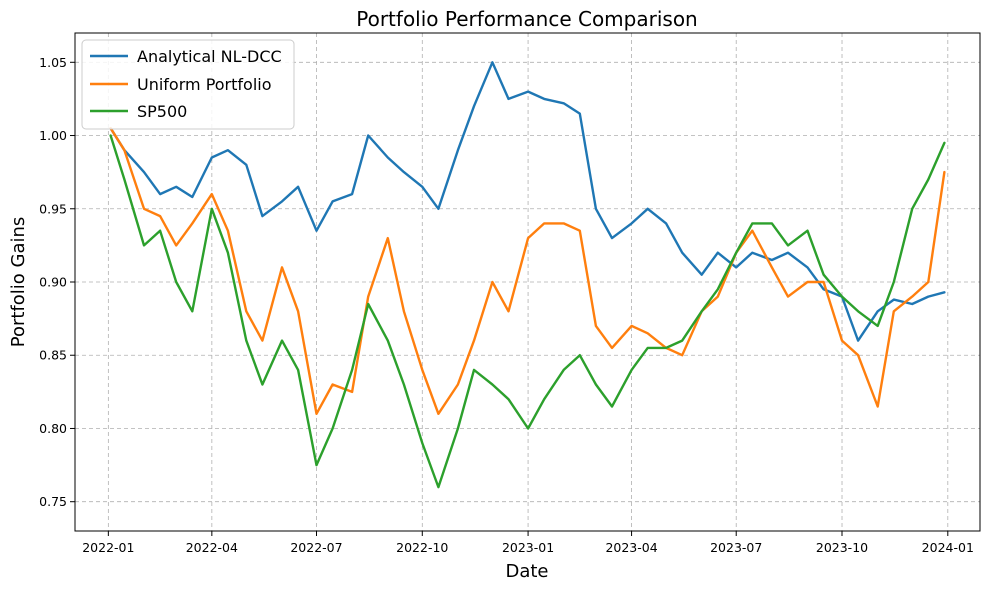 This screenshot has width=990, height=590. I want to click on y-tick-label: 0.90, so click(53, 282).